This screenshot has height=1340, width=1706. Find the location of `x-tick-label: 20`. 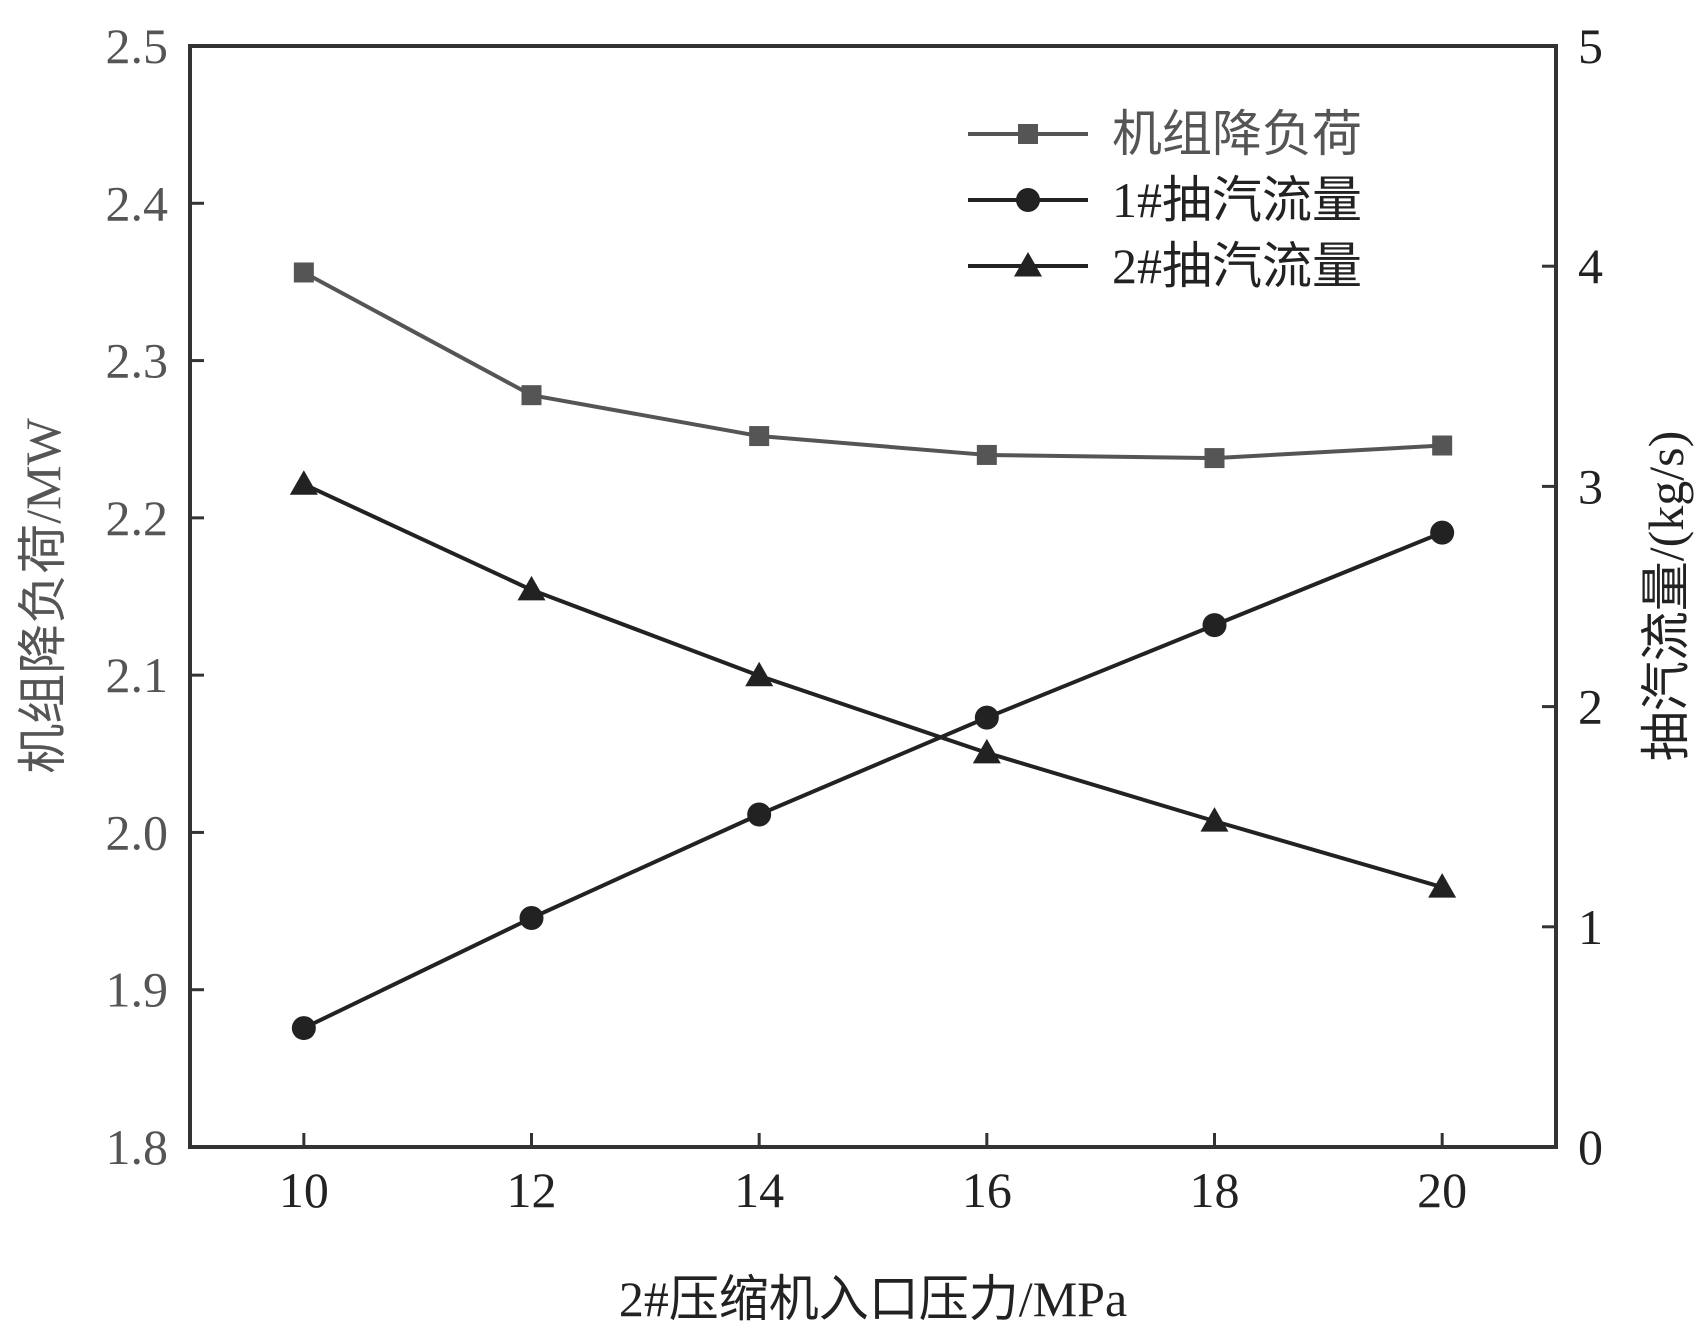

x-tick-label: 20 is located at coordinates (1442, 1190).